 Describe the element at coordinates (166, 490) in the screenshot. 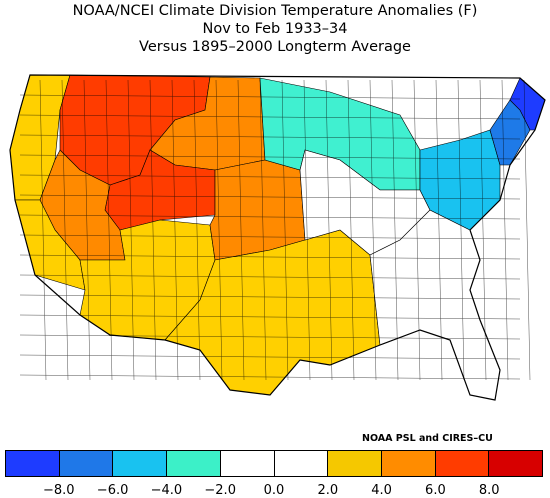

I see `scale-tick-label: −4.0` at that location.